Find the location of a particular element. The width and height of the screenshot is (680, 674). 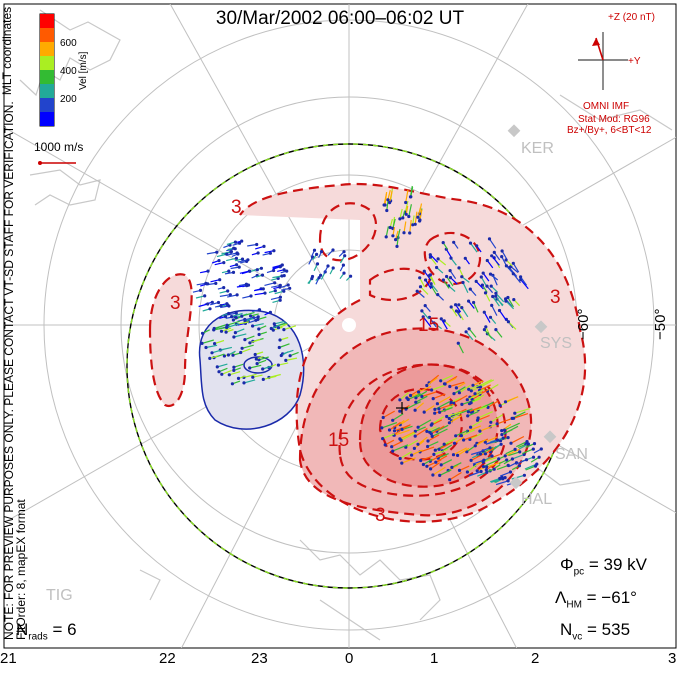

n-rads-value: = 6 is located at coordinates (64, 629).